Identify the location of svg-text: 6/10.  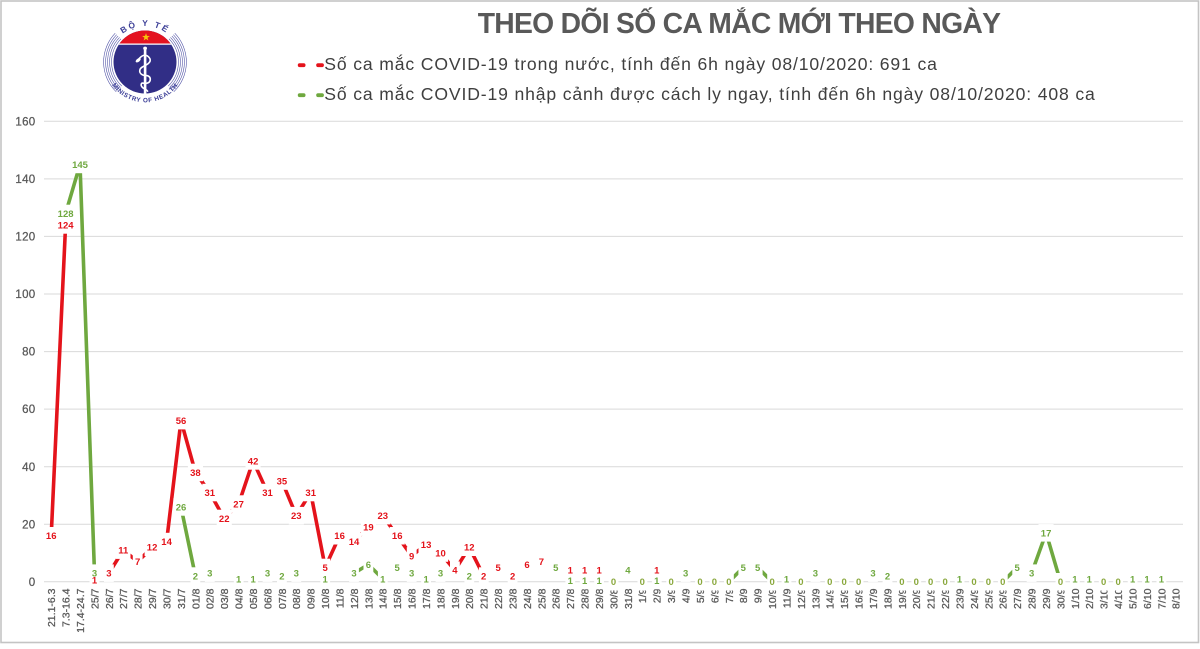
(1148, 598).